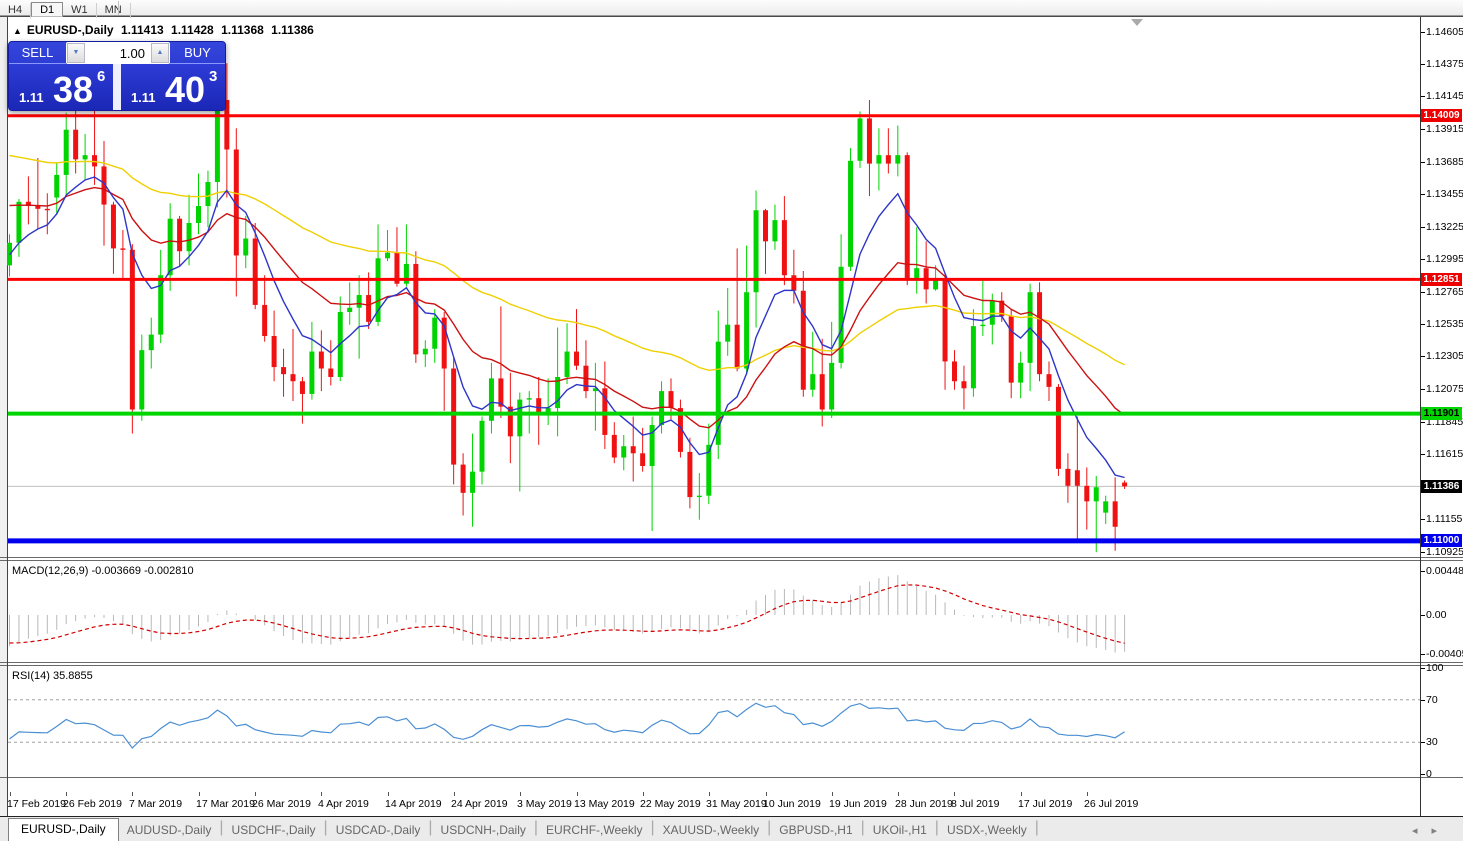 The width and height of the screenshot is (1463, 841). Describe the element at coordinates (114, 10) in the screenshot. I see `timeframe-button-mn: MN` at that location.